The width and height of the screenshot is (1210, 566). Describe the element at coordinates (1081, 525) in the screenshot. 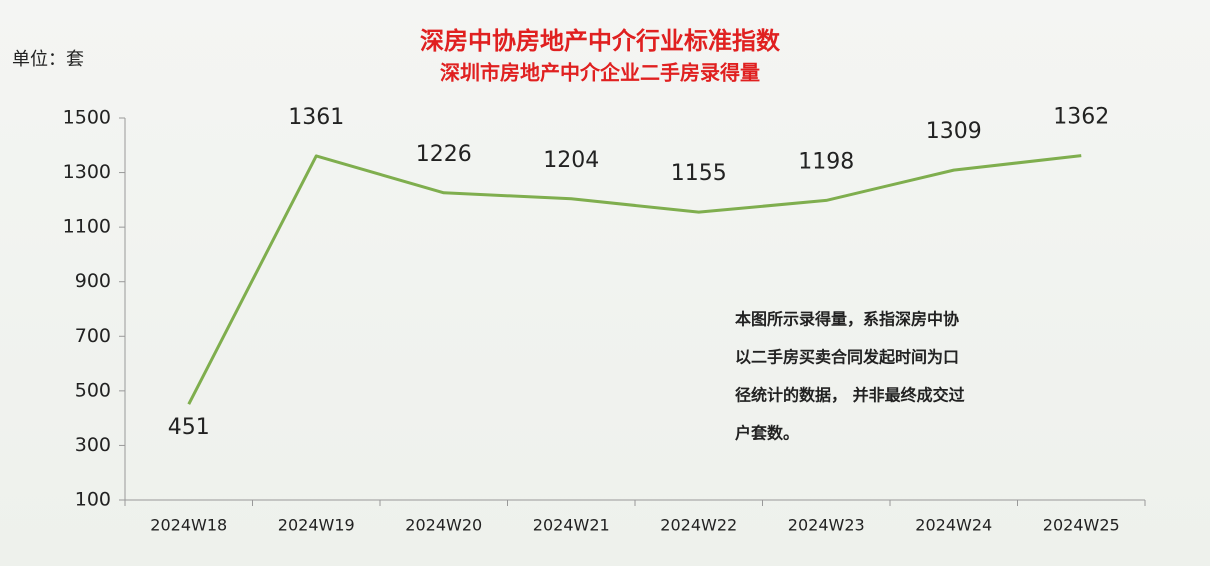

I see `x-tick-label: 2024W25` at that location.